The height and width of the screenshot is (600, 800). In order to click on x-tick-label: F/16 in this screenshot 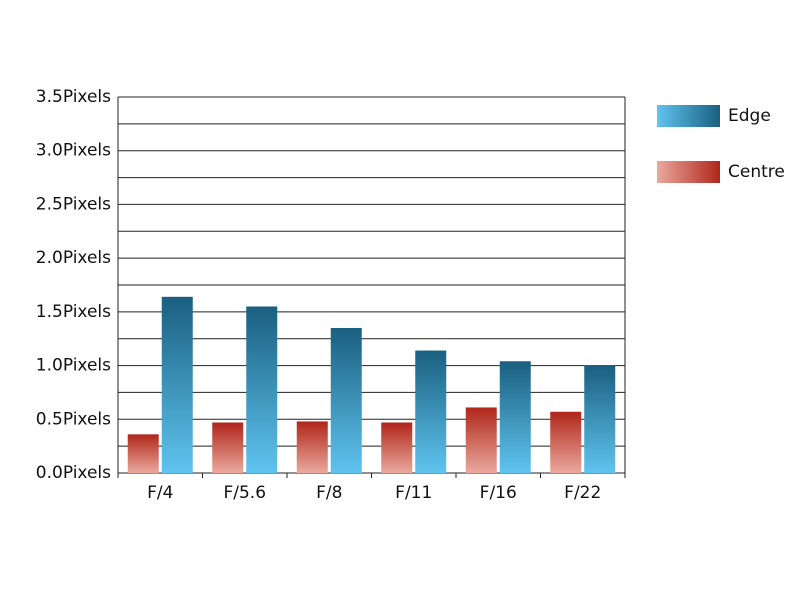, I will do `click(498, 493)`.